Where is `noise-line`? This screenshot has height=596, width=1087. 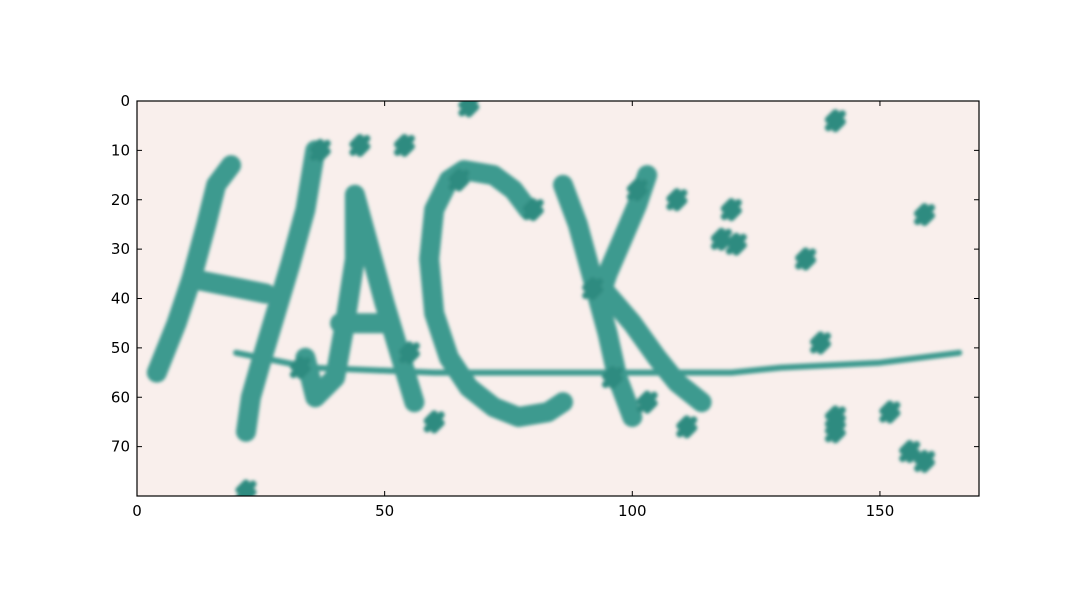 noise-line is located at coordinates (598, 362).